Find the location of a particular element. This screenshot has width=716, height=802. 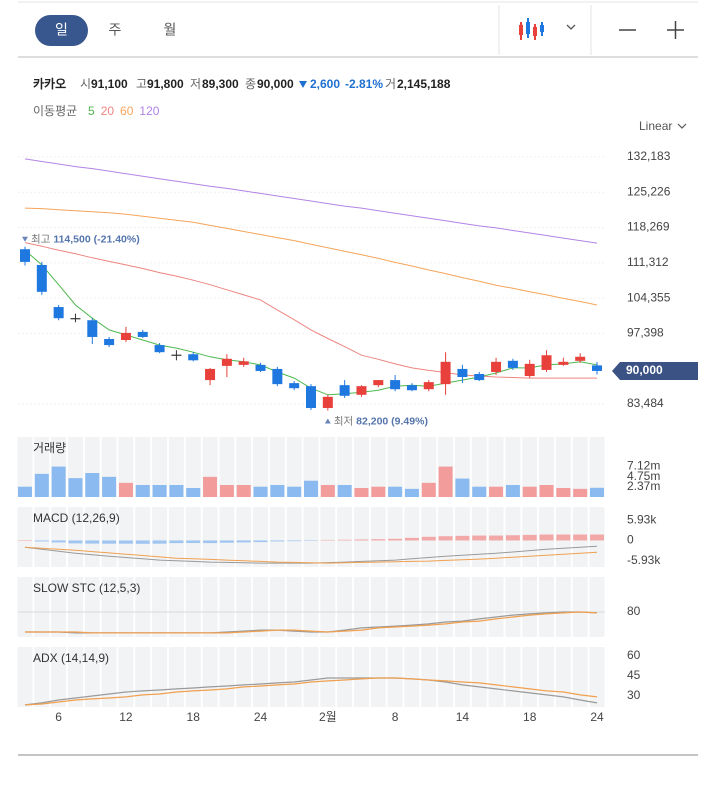

line is located at coordinates (311, 691).